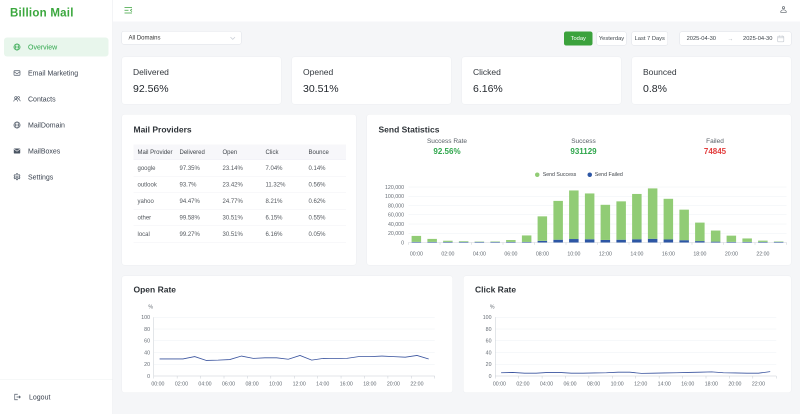 The width and height of the screenshot is (800, 414). Describe the element at coordinates (396, 234) in the screenshot. I see `svg-text: 20,000` at that location.